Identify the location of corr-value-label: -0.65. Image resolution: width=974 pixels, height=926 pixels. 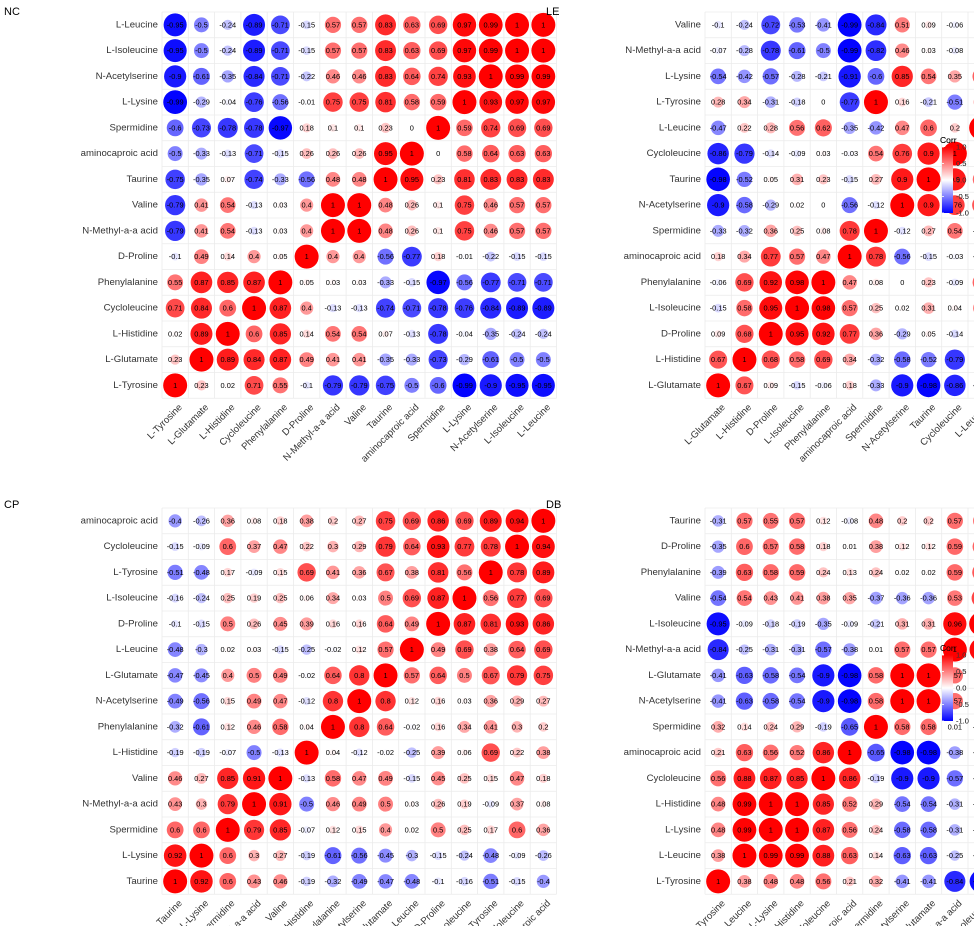
(876, 752).